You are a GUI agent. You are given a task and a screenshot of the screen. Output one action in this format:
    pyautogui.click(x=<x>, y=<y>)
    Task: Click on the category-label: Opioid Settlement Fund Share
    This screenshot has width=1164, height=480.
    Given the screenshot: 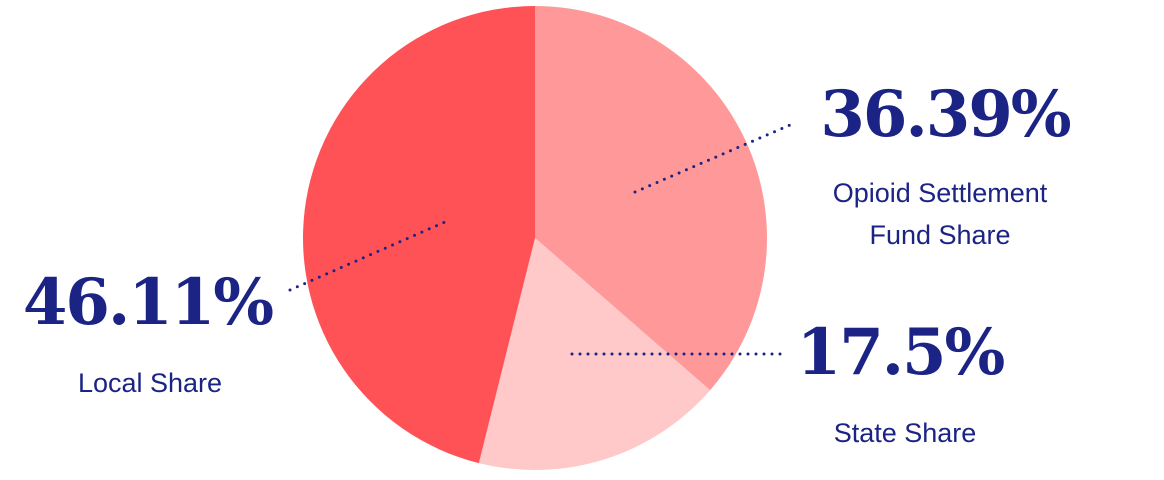 What is the action you would take?
    pyautogui.click(x=940, y=214)
    